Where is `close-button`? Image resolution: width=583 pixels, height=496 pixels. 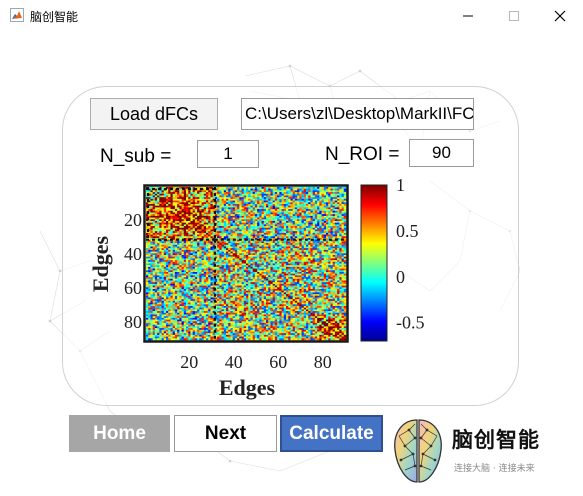
close-button is located at coordinates (560, 15).